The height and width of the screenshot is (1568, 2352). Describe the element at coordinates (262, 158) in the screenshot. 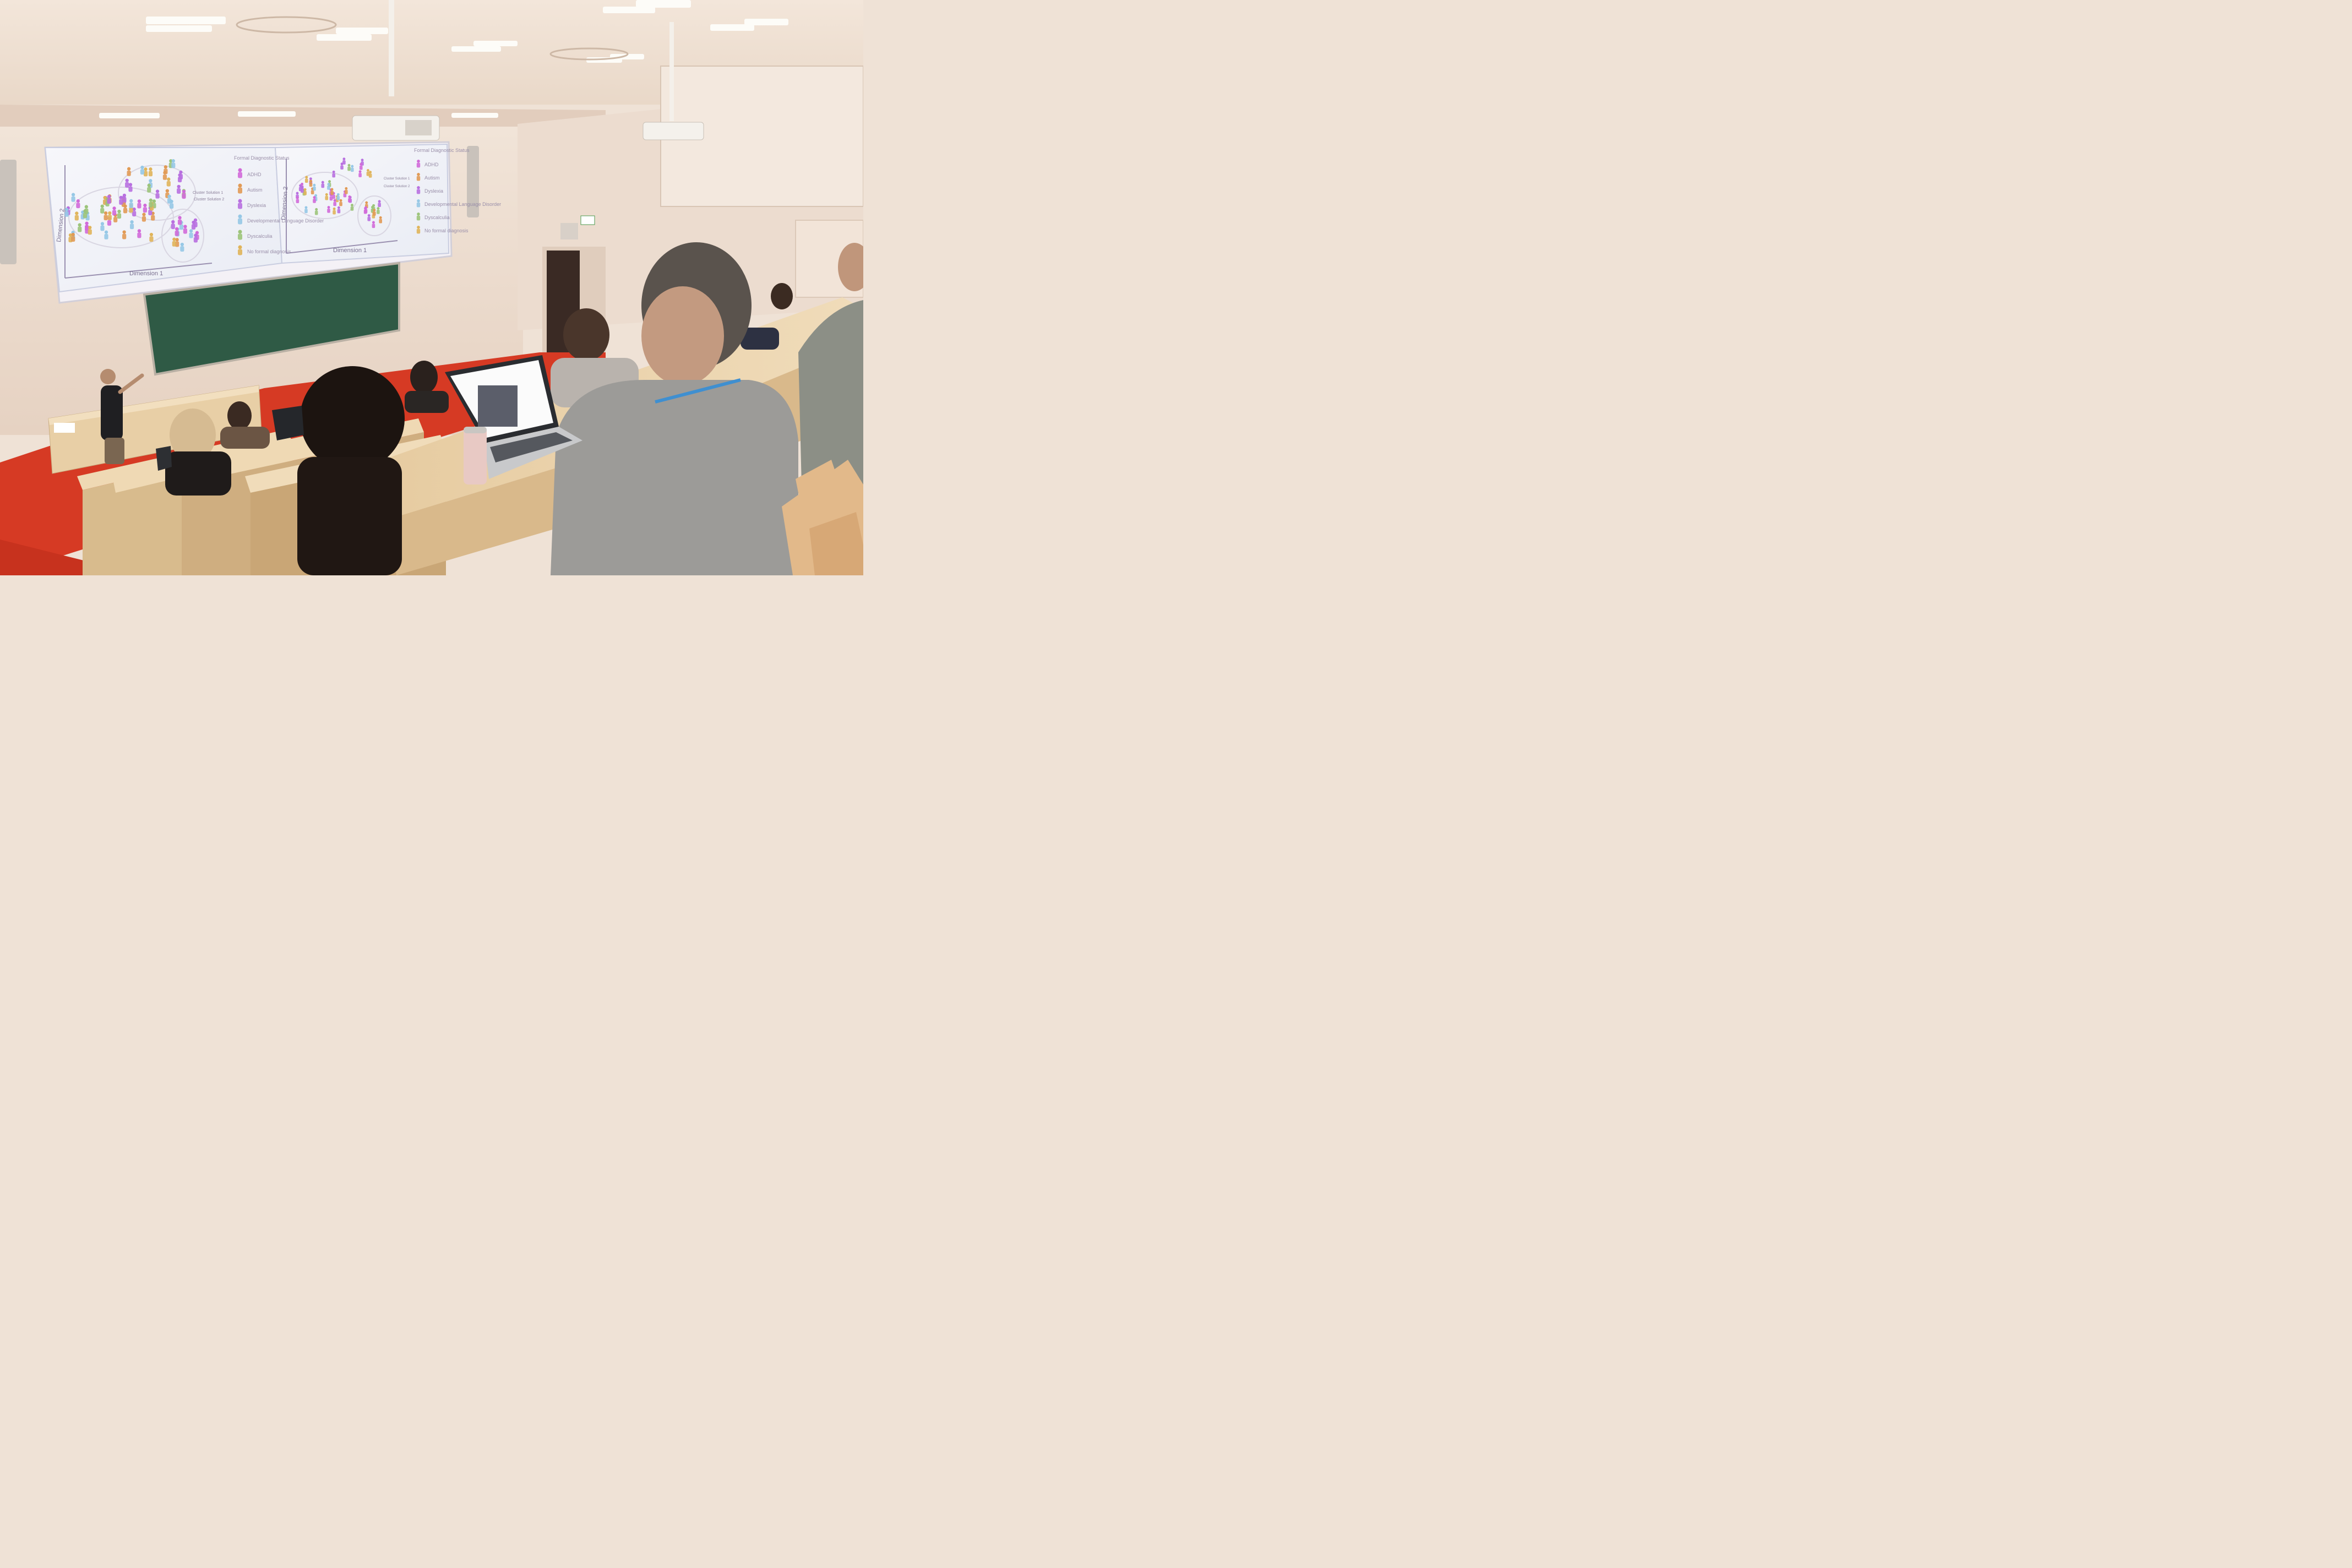

I see `slide-left-legend-title: Formal Diagnostic Status` at that location.